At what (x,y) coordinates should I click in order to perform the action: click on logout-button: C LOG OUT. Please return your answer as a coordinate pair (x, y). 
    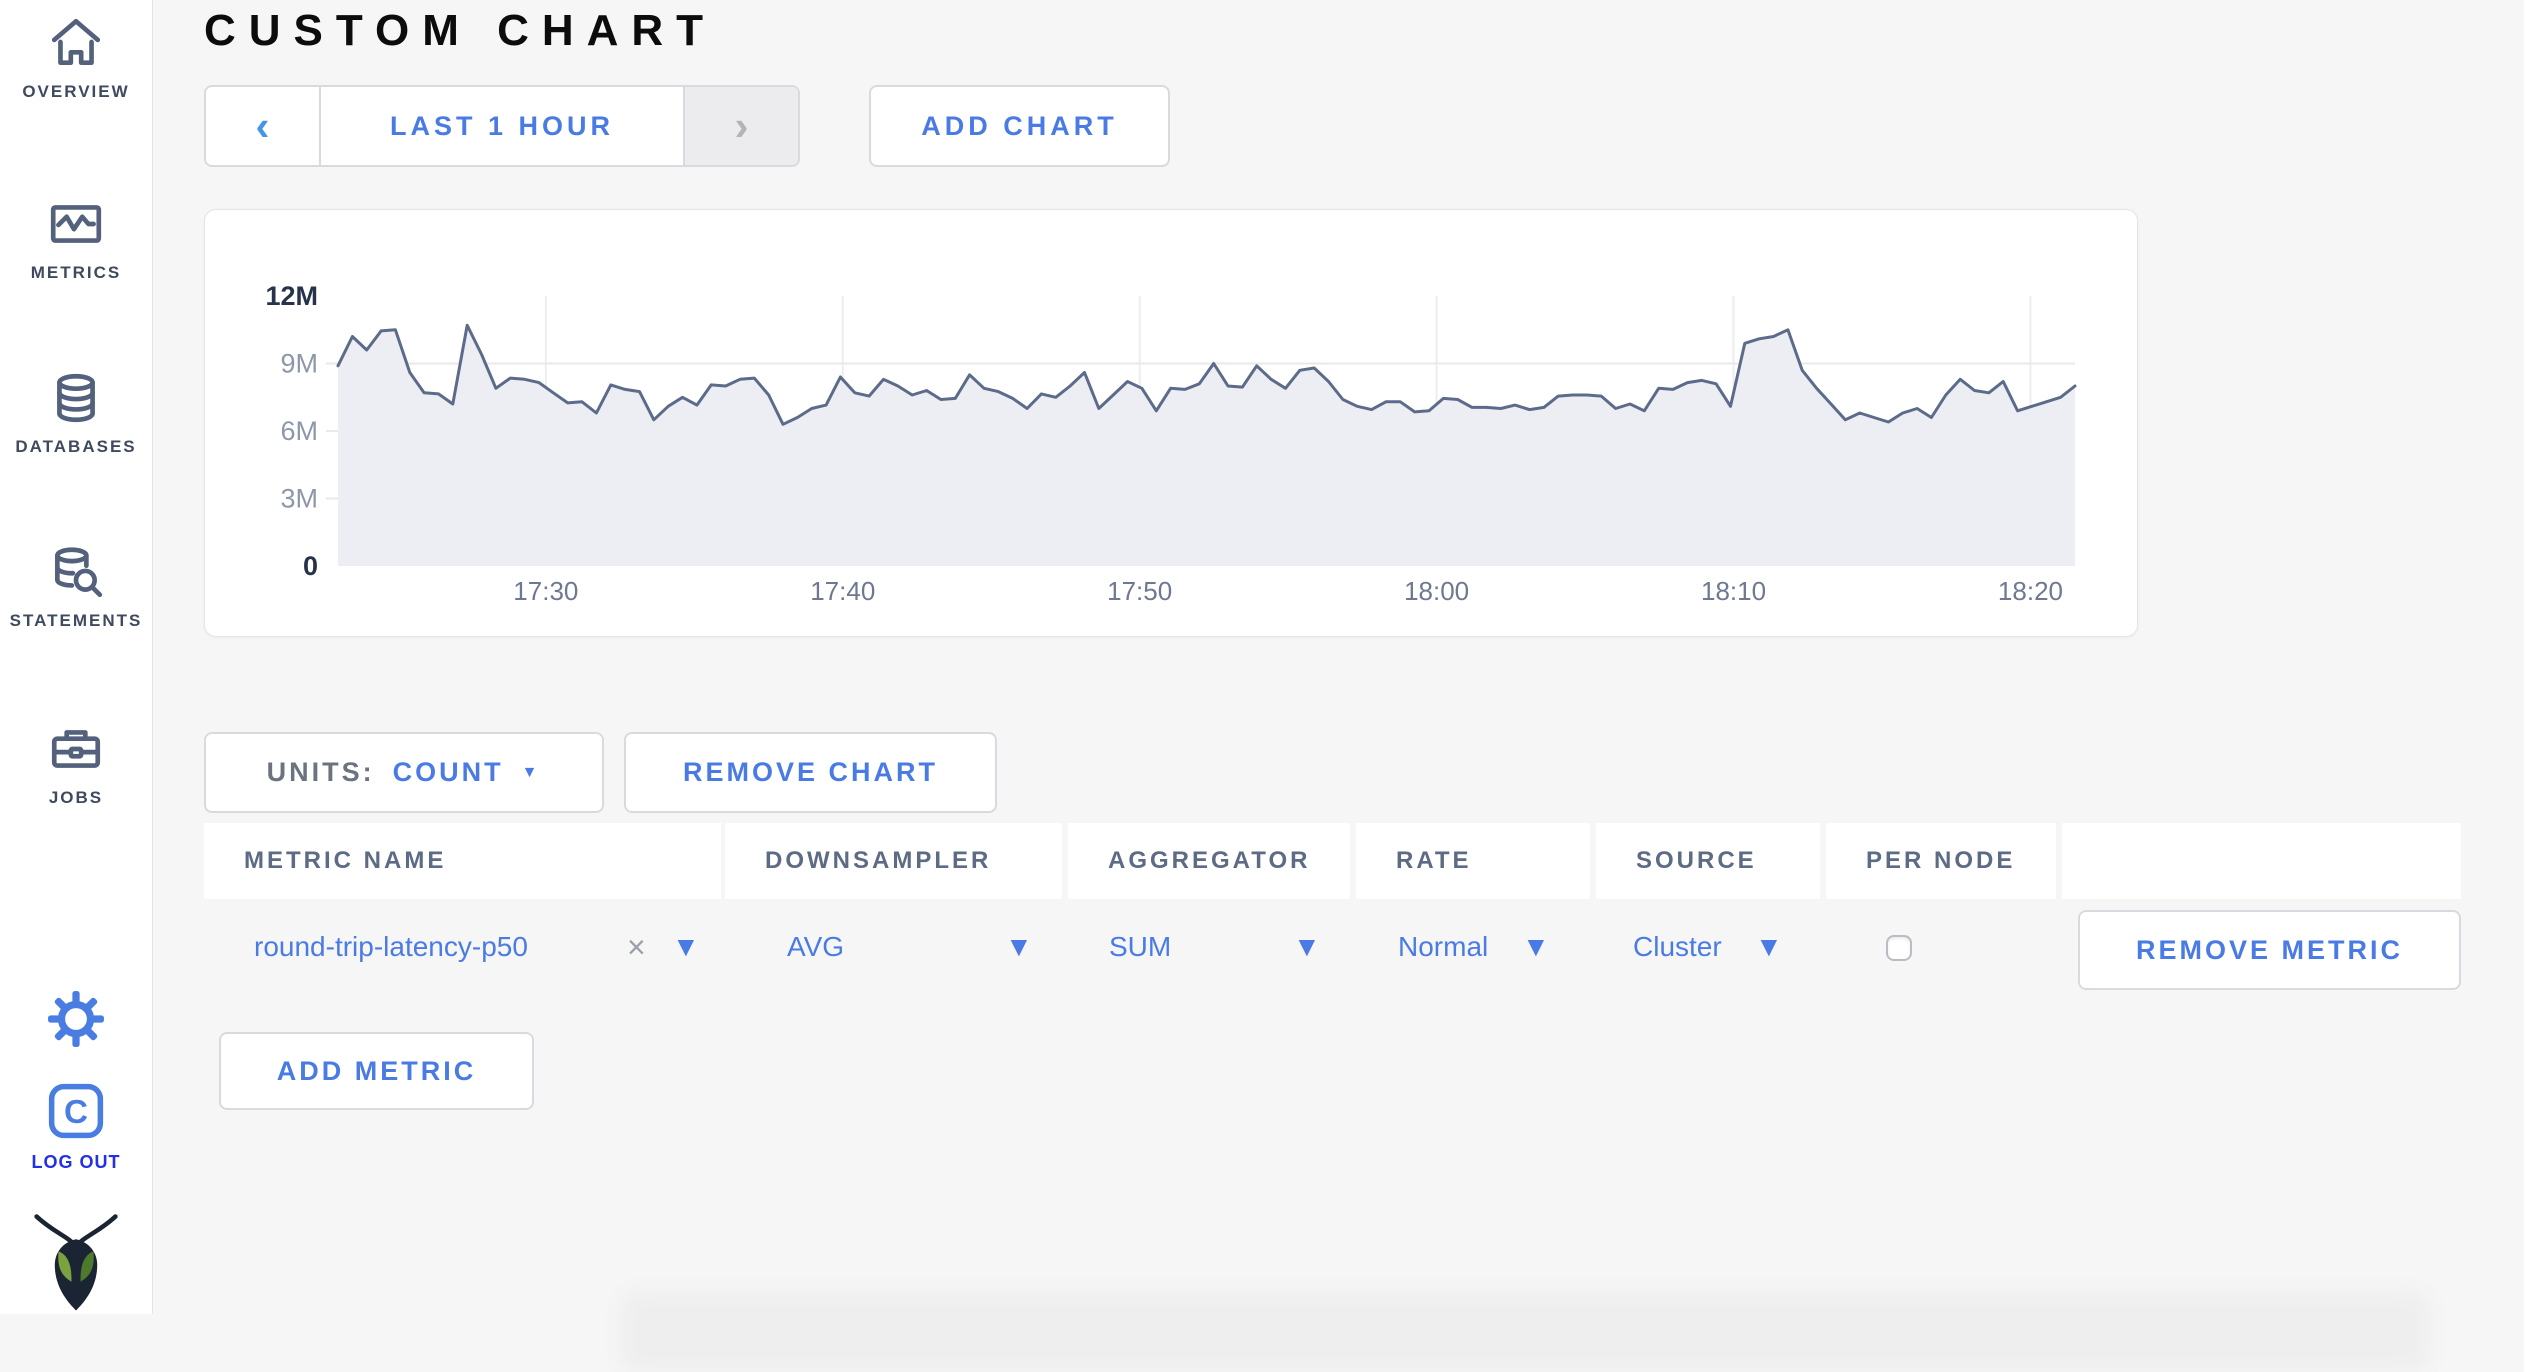
    Looking at the image, I should click on (76, 1126).